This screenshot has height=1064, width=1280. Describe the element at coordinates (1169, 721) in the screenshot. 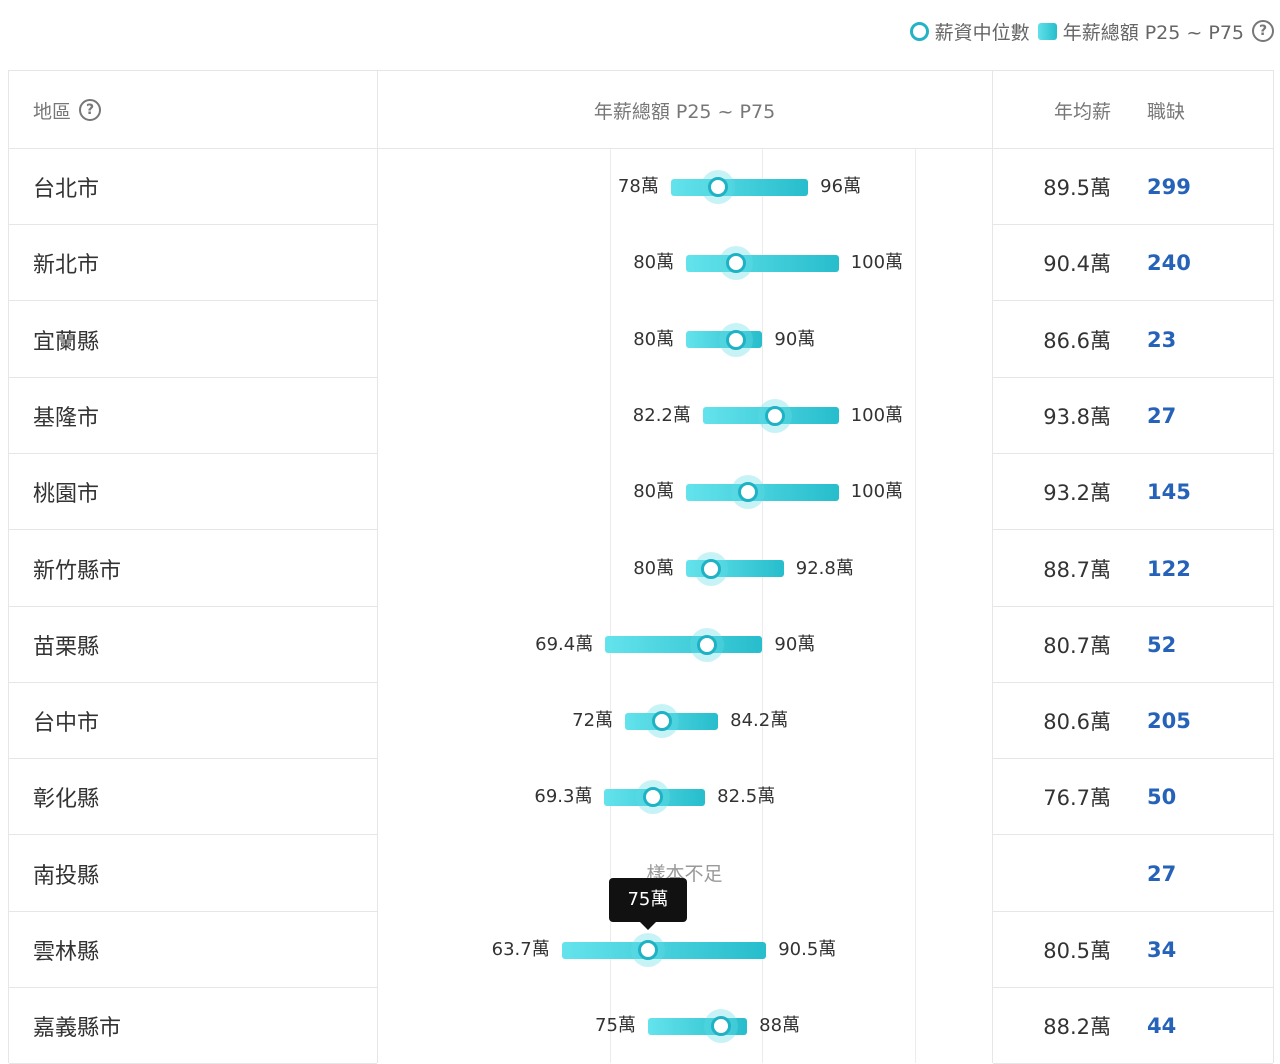

I see `jobs-link: 205` at that location.